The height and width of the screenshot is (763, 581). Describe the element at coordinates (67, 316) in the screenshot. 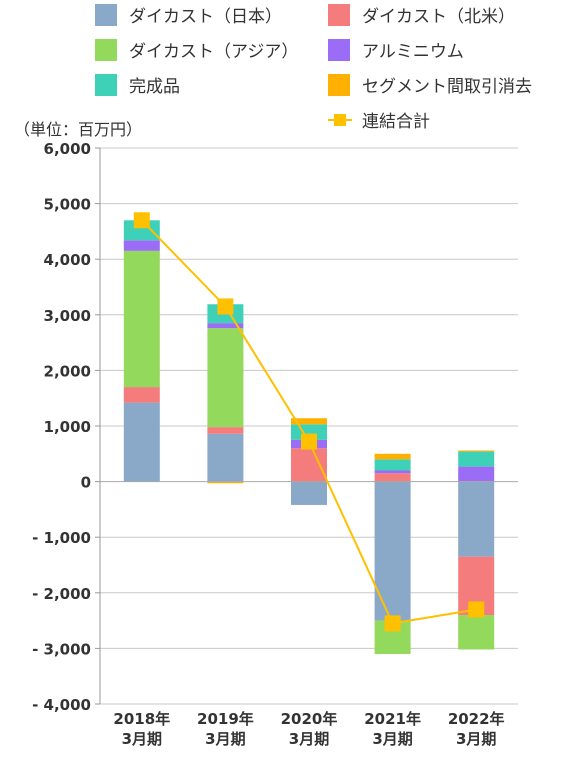

I see `y-tick-label: 3,000` at that location.